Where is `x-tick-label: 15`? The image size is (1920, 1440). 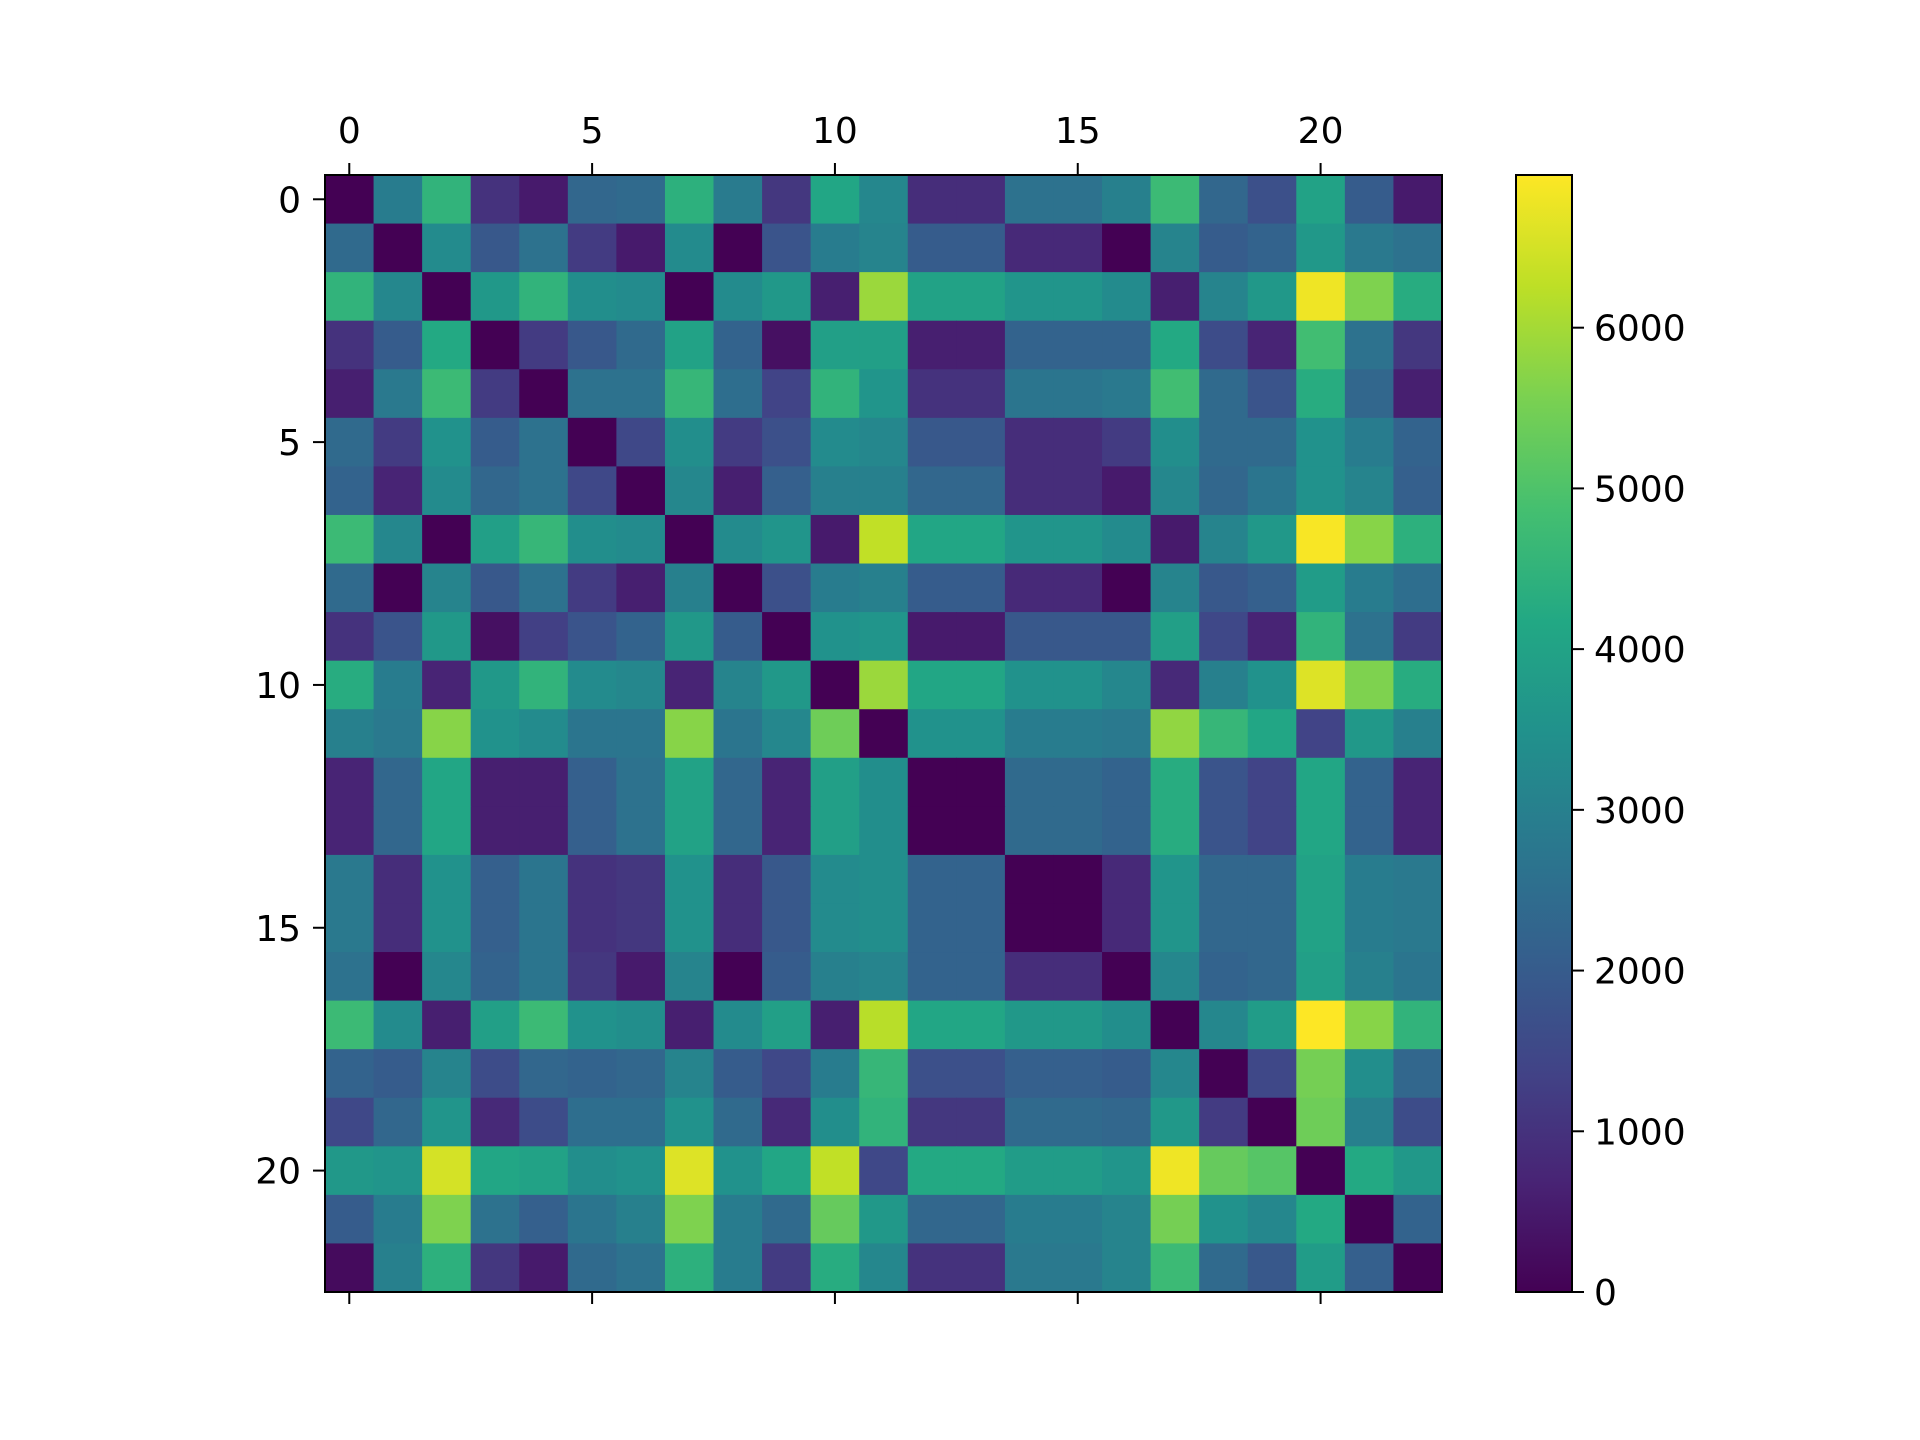 x-tick-label: 15 is located at coordinates (1078, 131).